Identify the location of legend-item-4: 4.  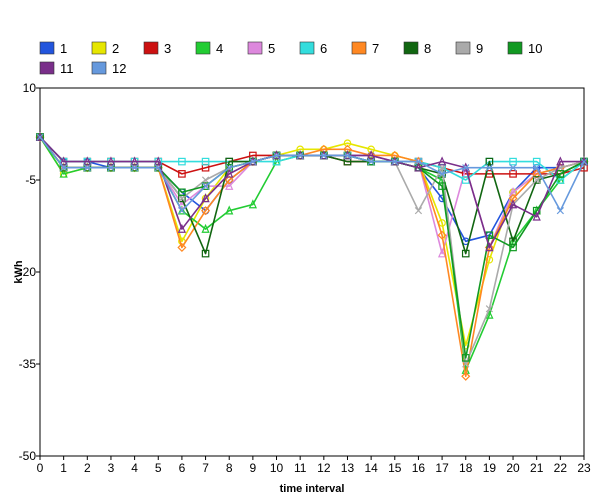
(209, 48).